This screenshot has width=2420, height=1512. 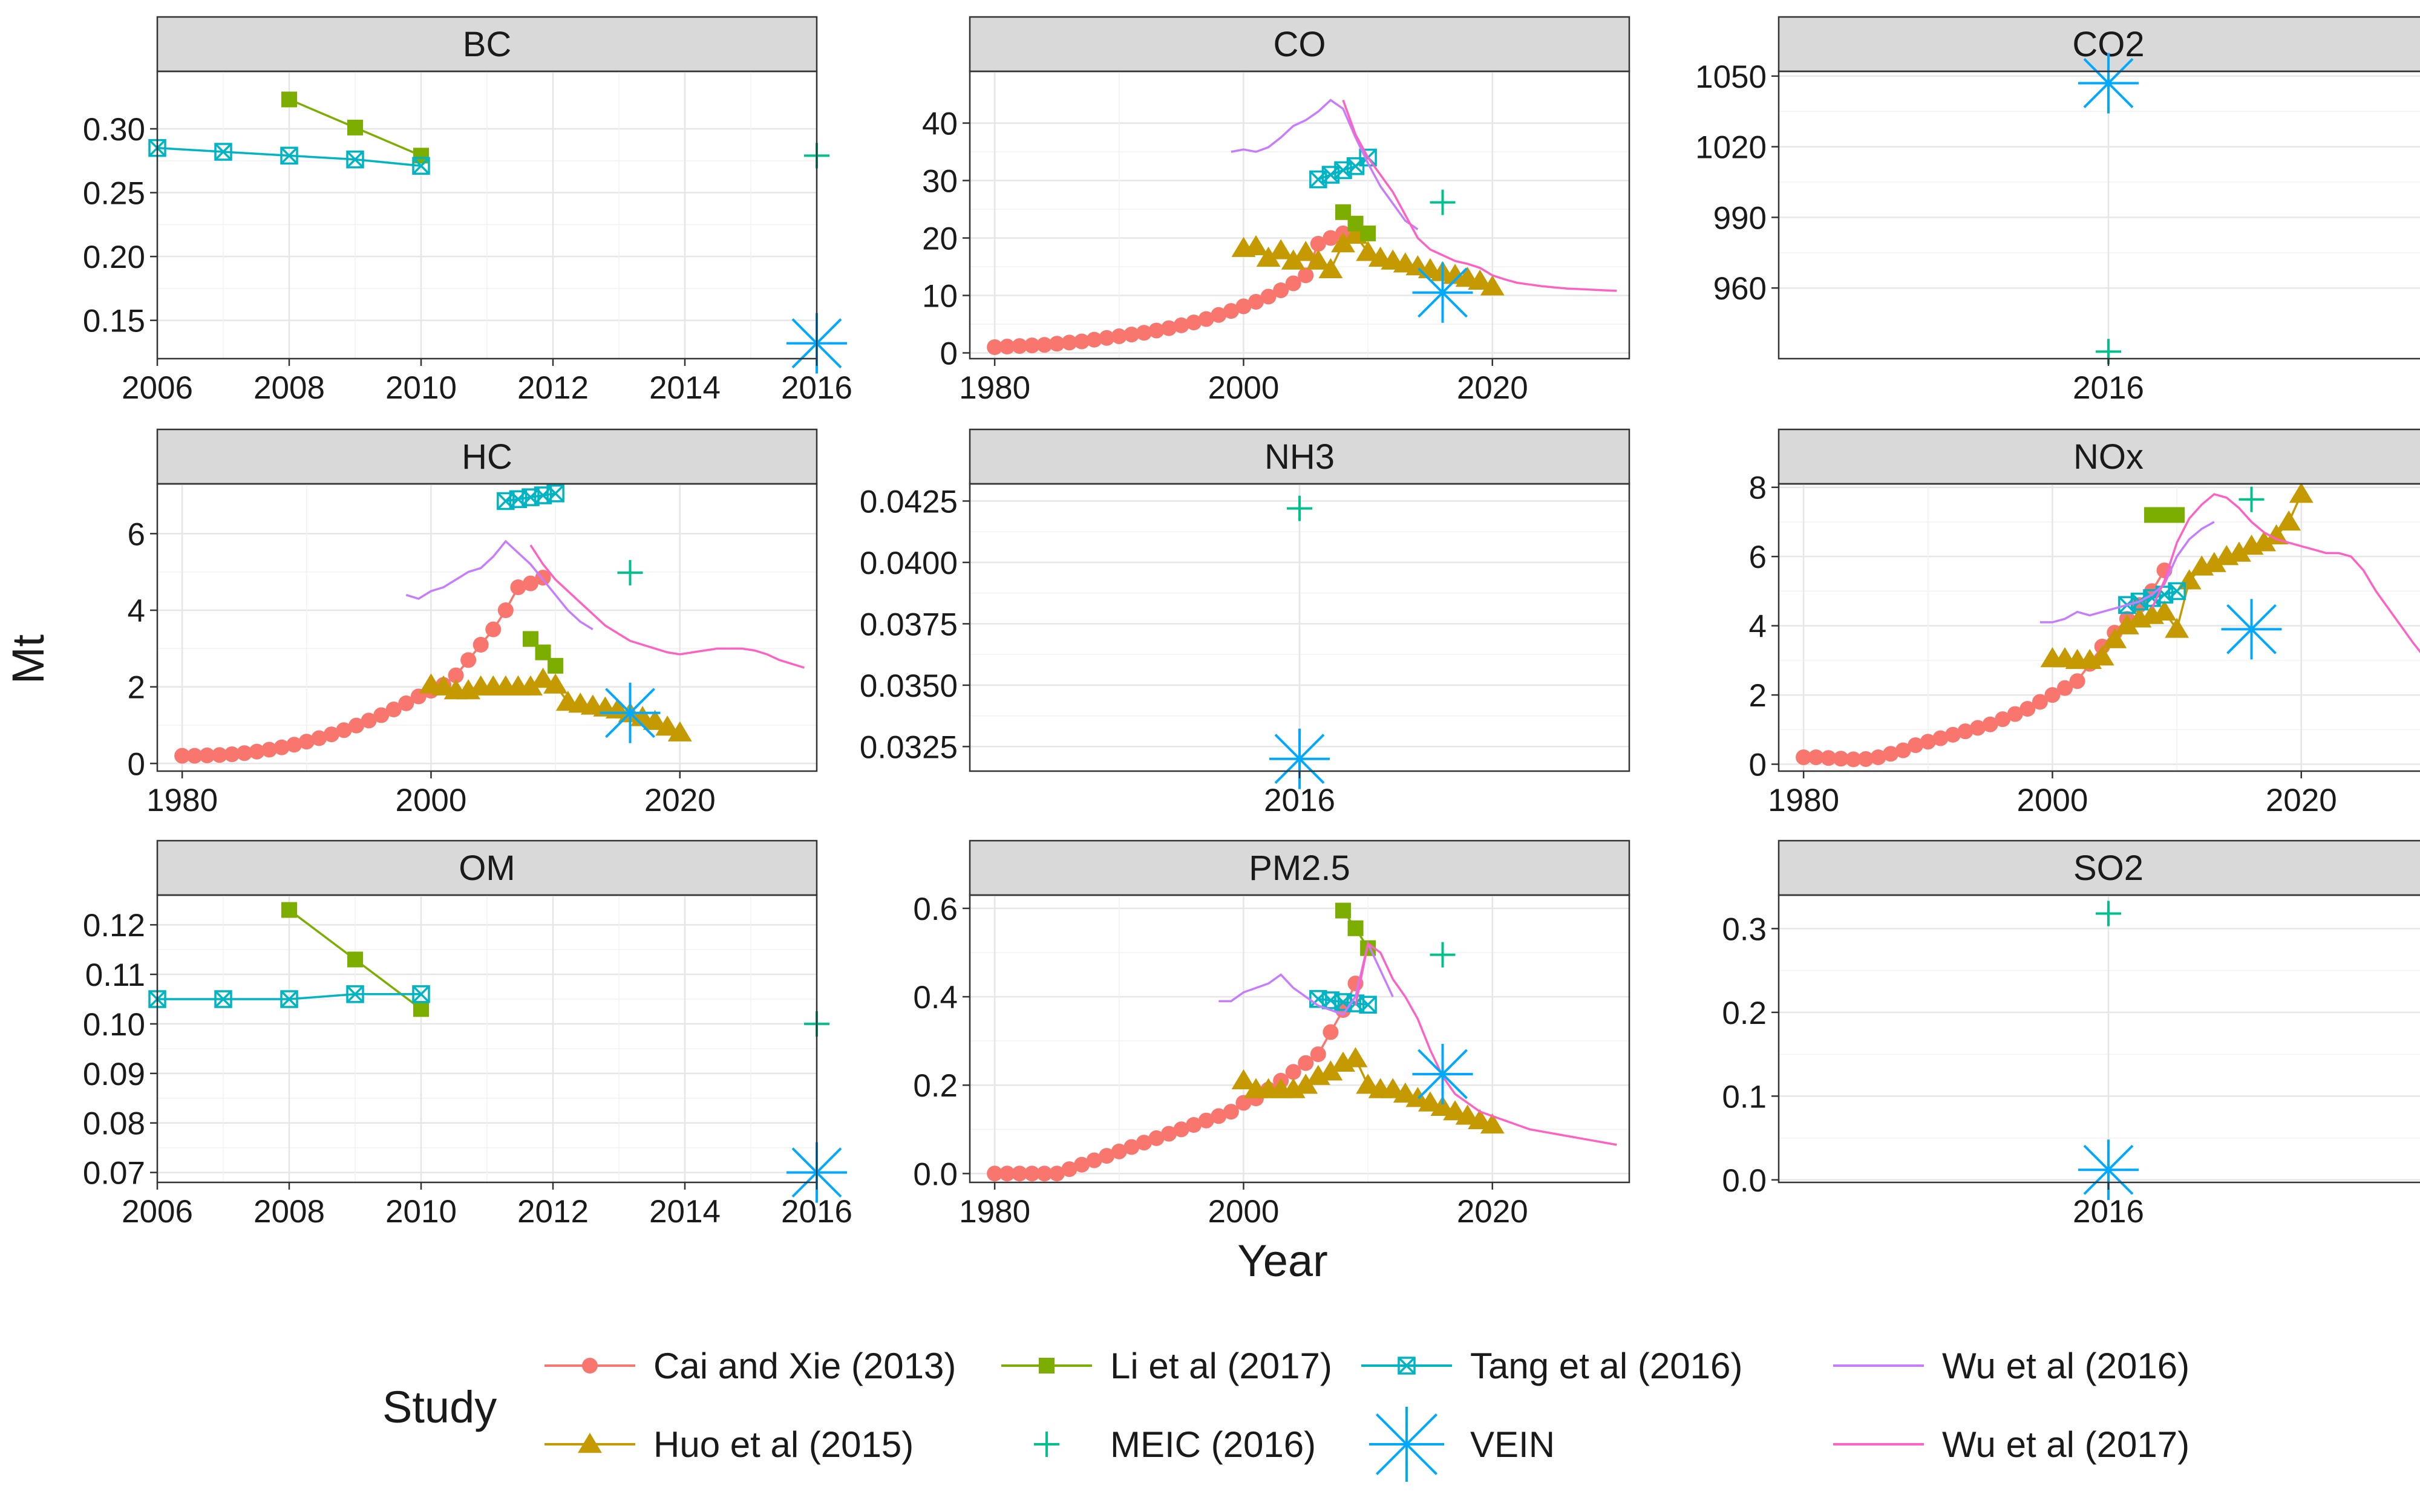 I want to click on y-axis-ticks: 0.0 0.1 0.2 0.3, so click(x=1750, y=1055).